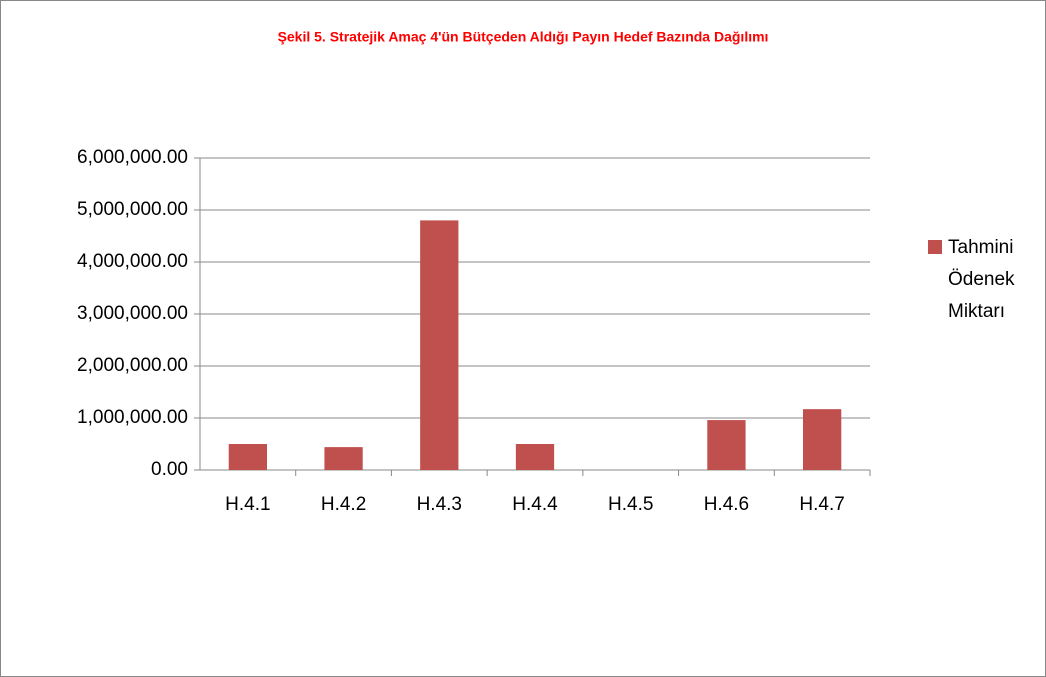  What do you see at coordinates (132, 313) in the screenshot?
I see `y-tick-label: 3,000,000.00` at bounding box center [132, 313].